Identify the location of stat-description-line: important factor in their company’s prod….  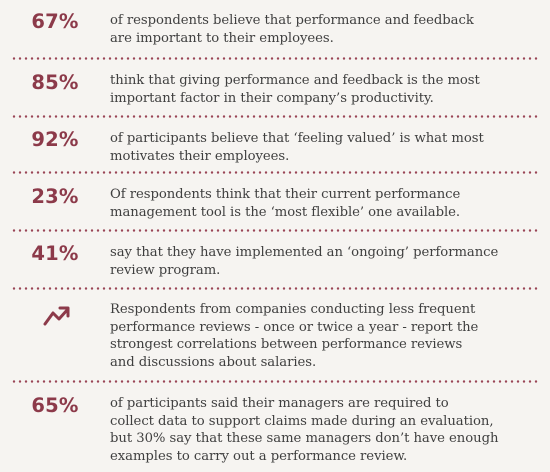
(272, 98).